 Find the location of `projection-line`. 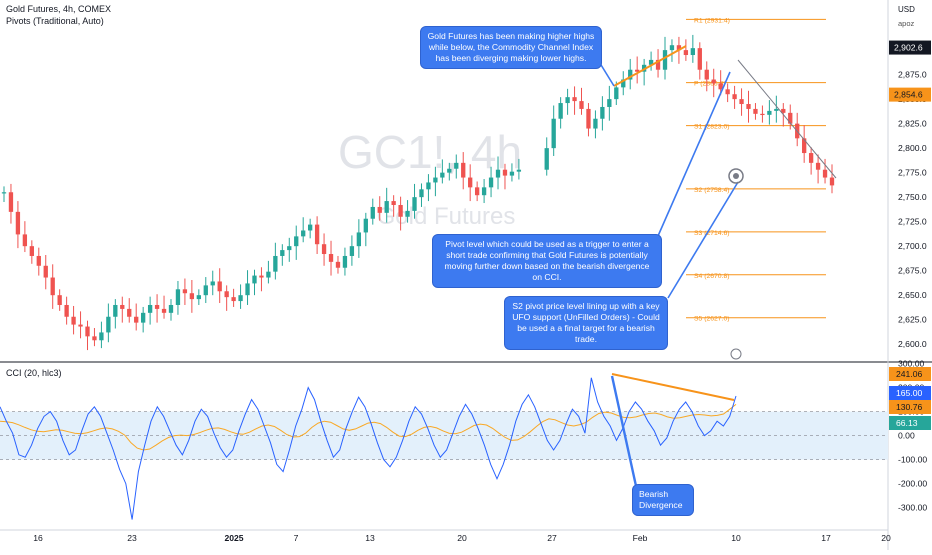

projection-line is located at coordinates (787, 119).